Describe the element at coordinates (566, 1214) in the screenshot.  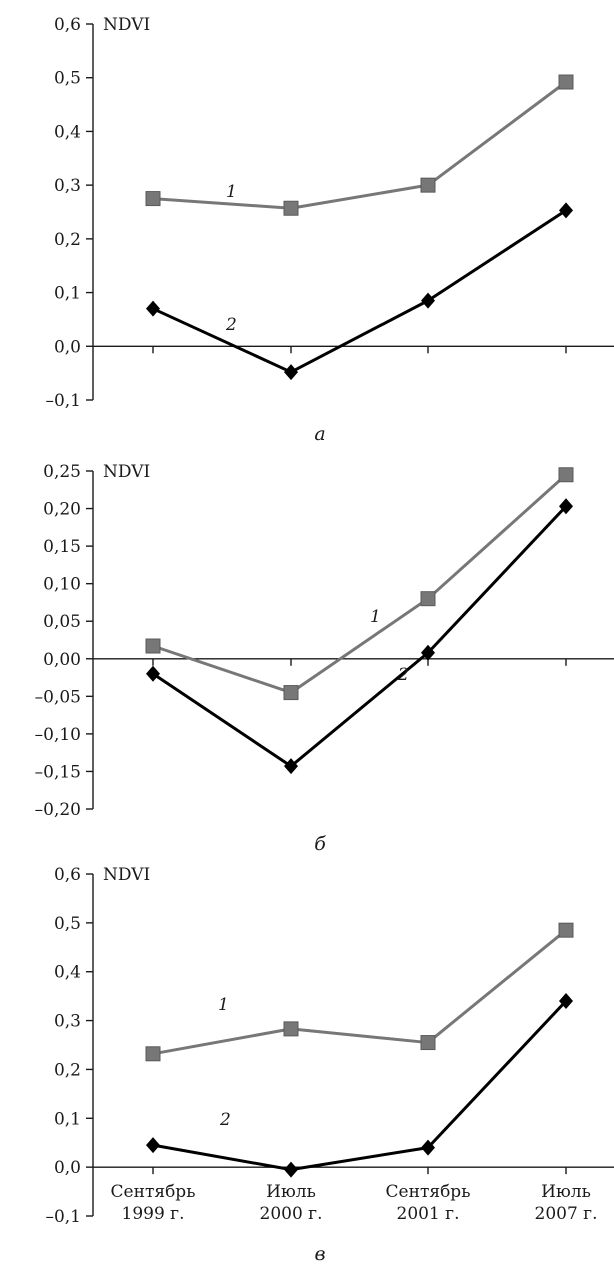
I see `x-tick-label: 2007 г.` at that location.